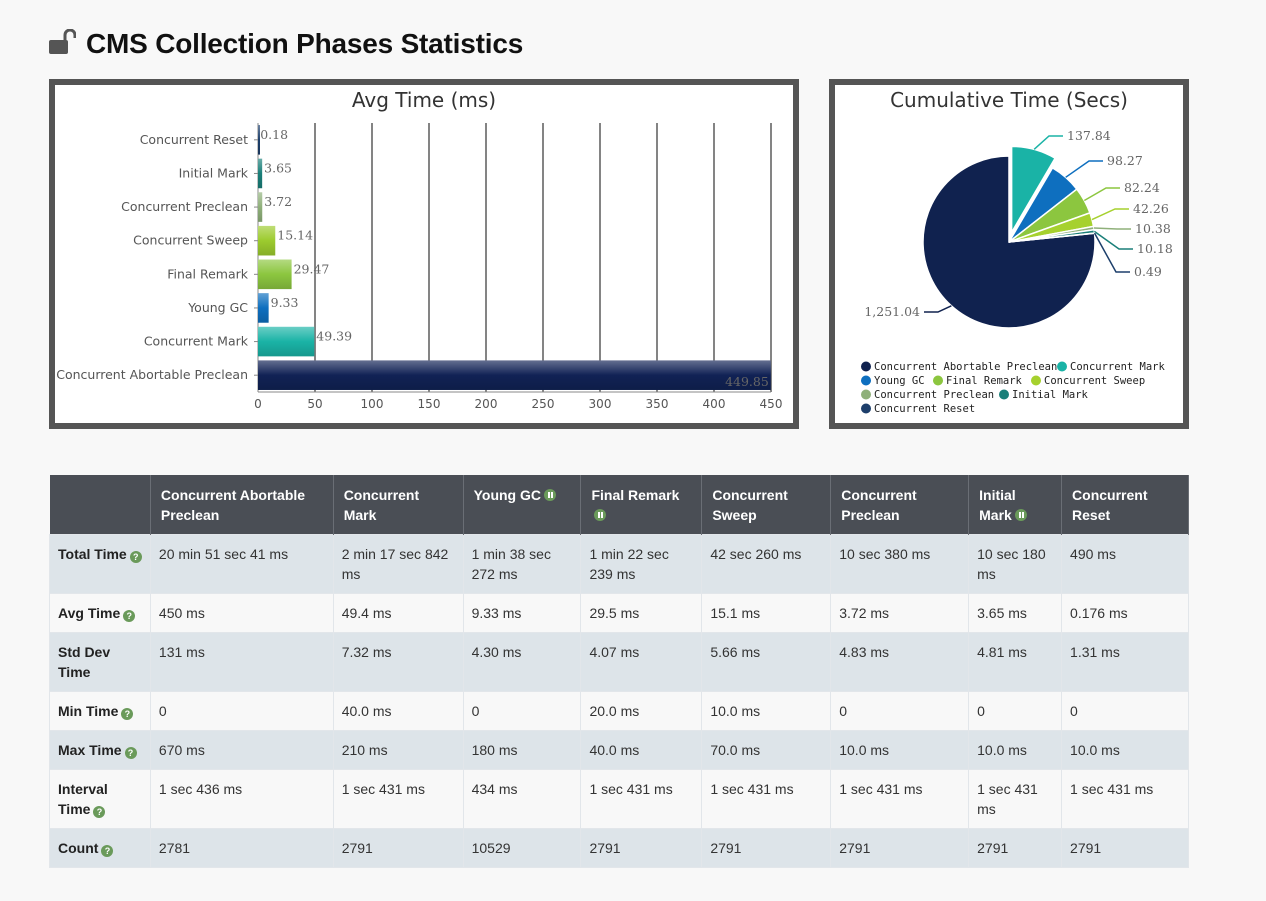 The image size is (1266, 901). Describe the element at coordinates (984, 381) in the screenshot. I see `legend-item: Final Remark` at that location.